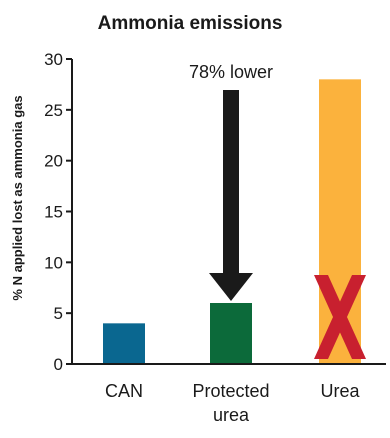 This screenshot has width=390, height=438. What do you see at coordinates (58, 364) in the screenshot?
I see `y-tick-label: 0` at bounding box center [58, 364].